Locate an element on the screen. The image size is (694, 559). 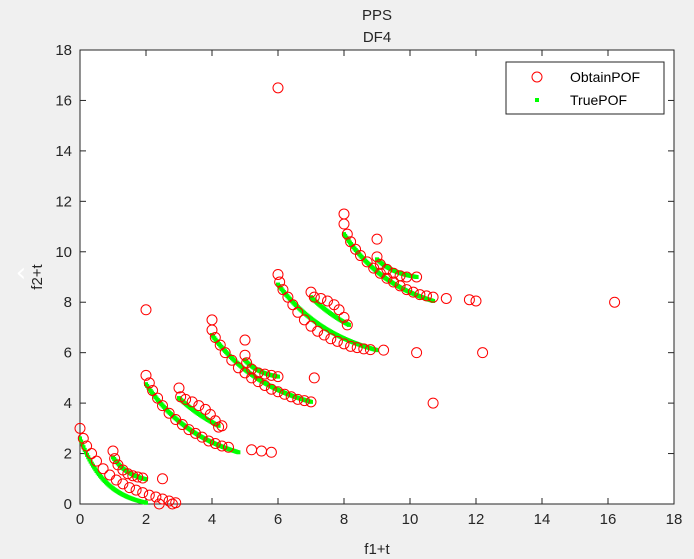
y-tick-label: 18 is located at coordinates (63, 50).